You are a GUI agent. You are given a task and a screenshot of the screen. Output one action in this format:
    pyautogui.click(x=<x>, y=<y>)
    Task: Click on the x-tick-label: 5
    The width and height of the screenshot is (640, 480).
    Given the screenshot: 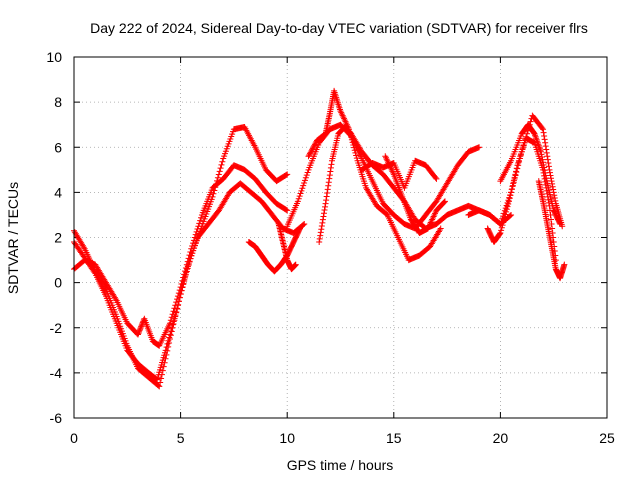 What is the action you would take?
    pyautogui.click(x=181, y=438)
    